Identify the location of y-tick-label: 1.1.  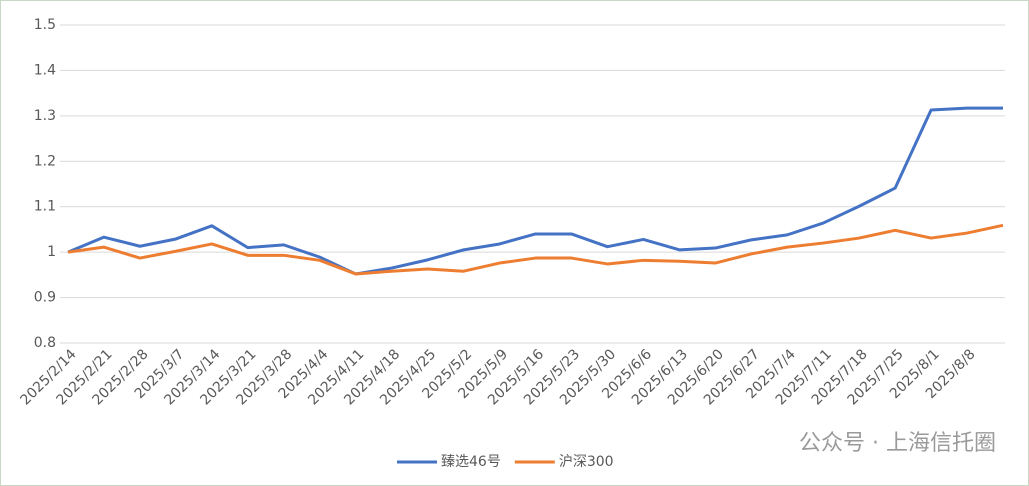
(45, 207).